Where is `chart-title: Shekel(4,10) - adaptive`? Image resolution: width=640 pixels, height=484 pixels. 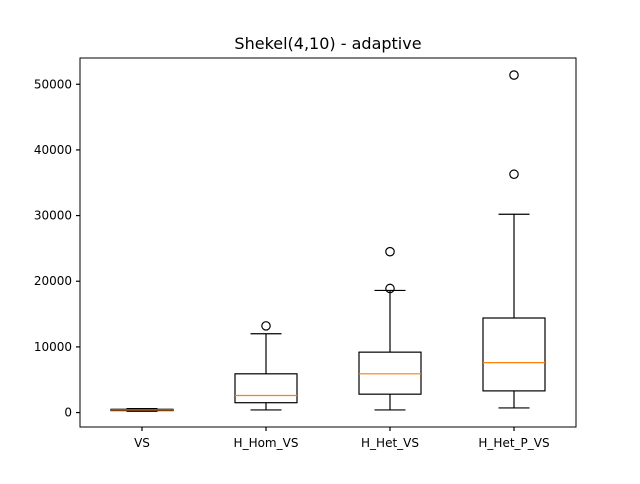
chart-title: Shekel(4,10) - adaptive is located at coordinates (327, 43).